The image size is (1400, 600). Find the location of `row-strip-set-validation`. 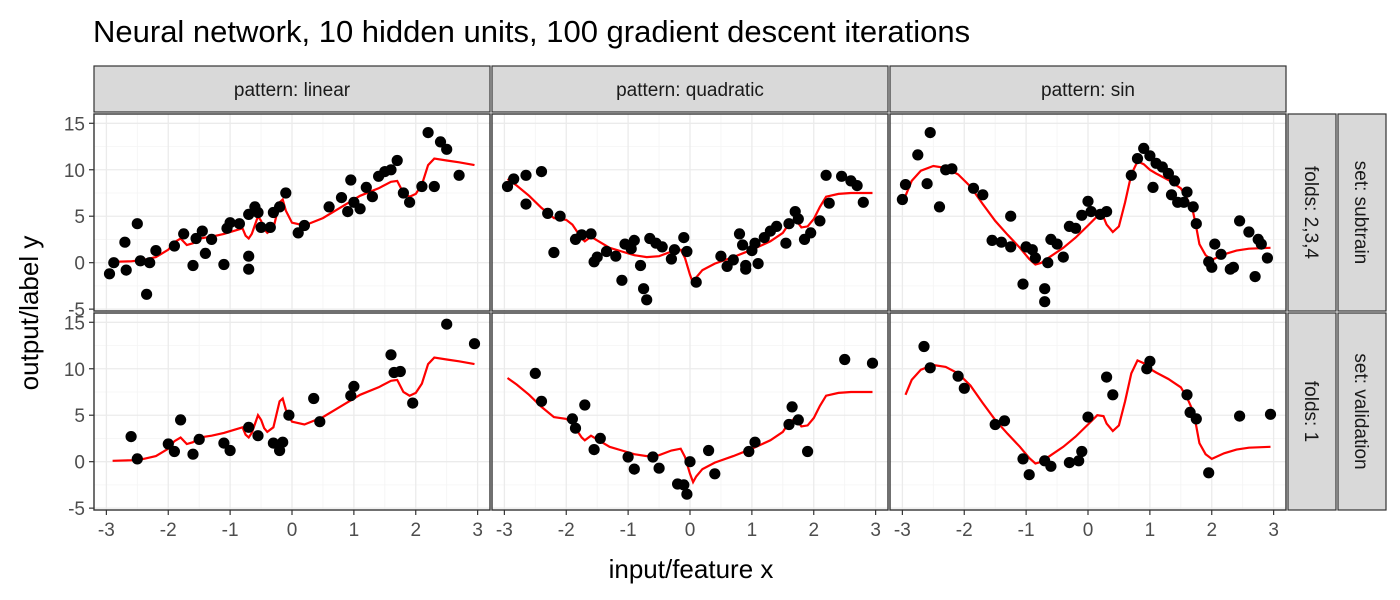

row-strip-set-validation is located at coordinates (1362, 411).